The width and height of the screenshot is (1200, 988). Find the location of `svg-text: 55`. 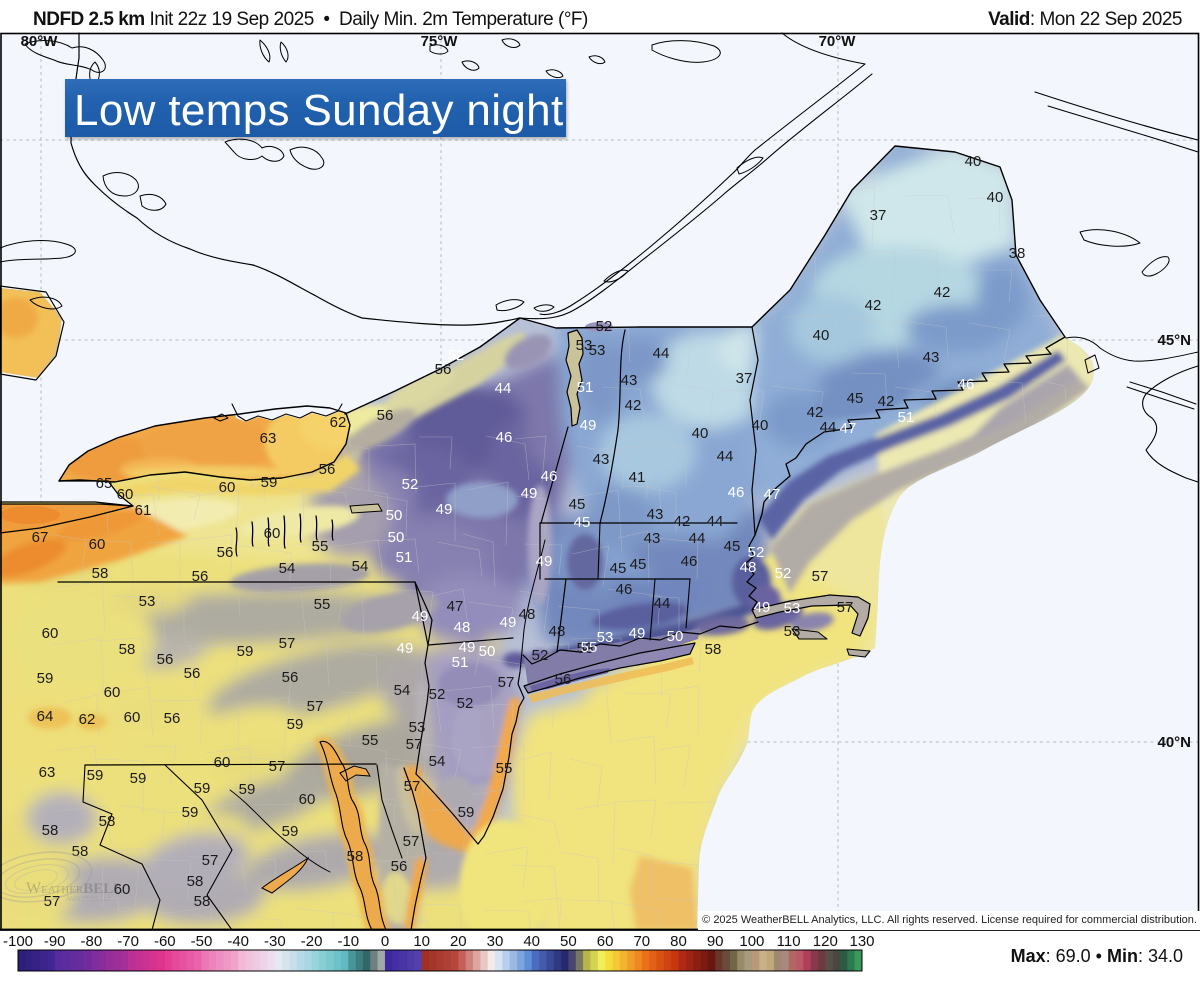

svg-text: 55 is located at coordinates (589, 647).